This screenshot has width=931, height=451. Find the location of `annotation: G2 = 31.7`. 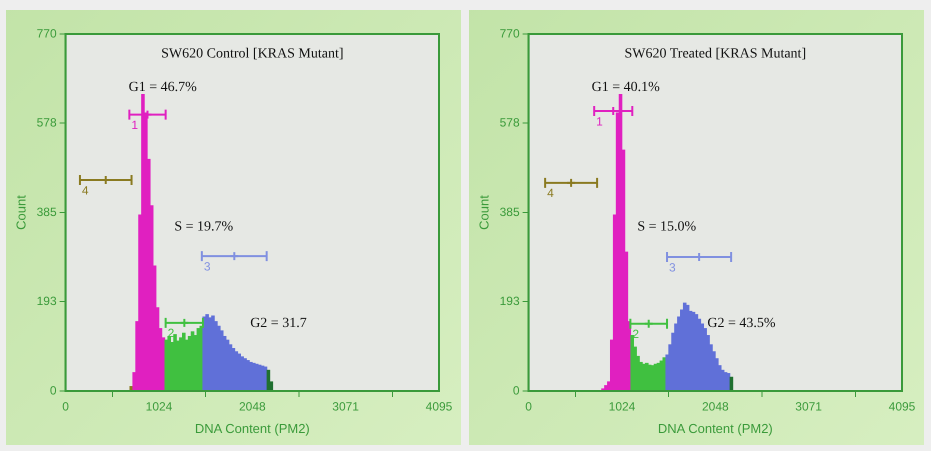

annotation: G2 = 31.7 is located at coordinates (278, 323).